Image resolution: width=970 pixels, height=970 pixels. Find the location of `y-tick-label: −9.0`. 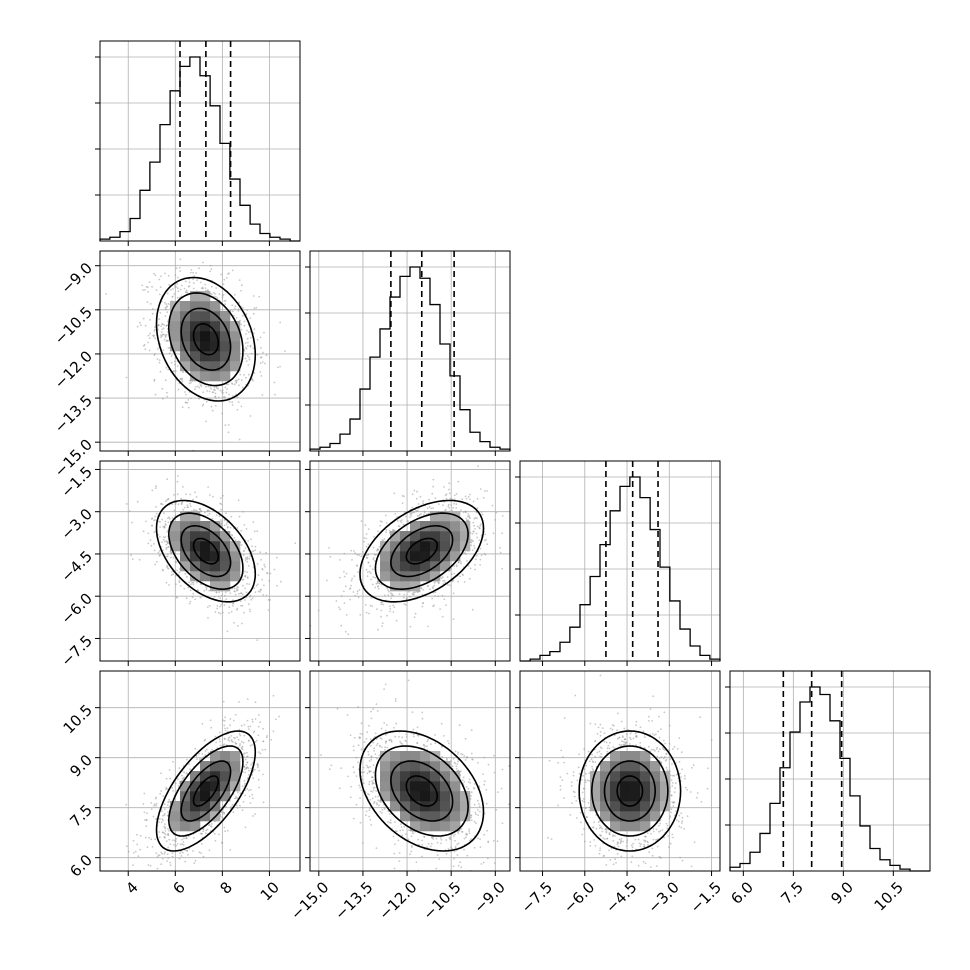

y-tick-label: −9.0 is located at coordinates (77, 278).